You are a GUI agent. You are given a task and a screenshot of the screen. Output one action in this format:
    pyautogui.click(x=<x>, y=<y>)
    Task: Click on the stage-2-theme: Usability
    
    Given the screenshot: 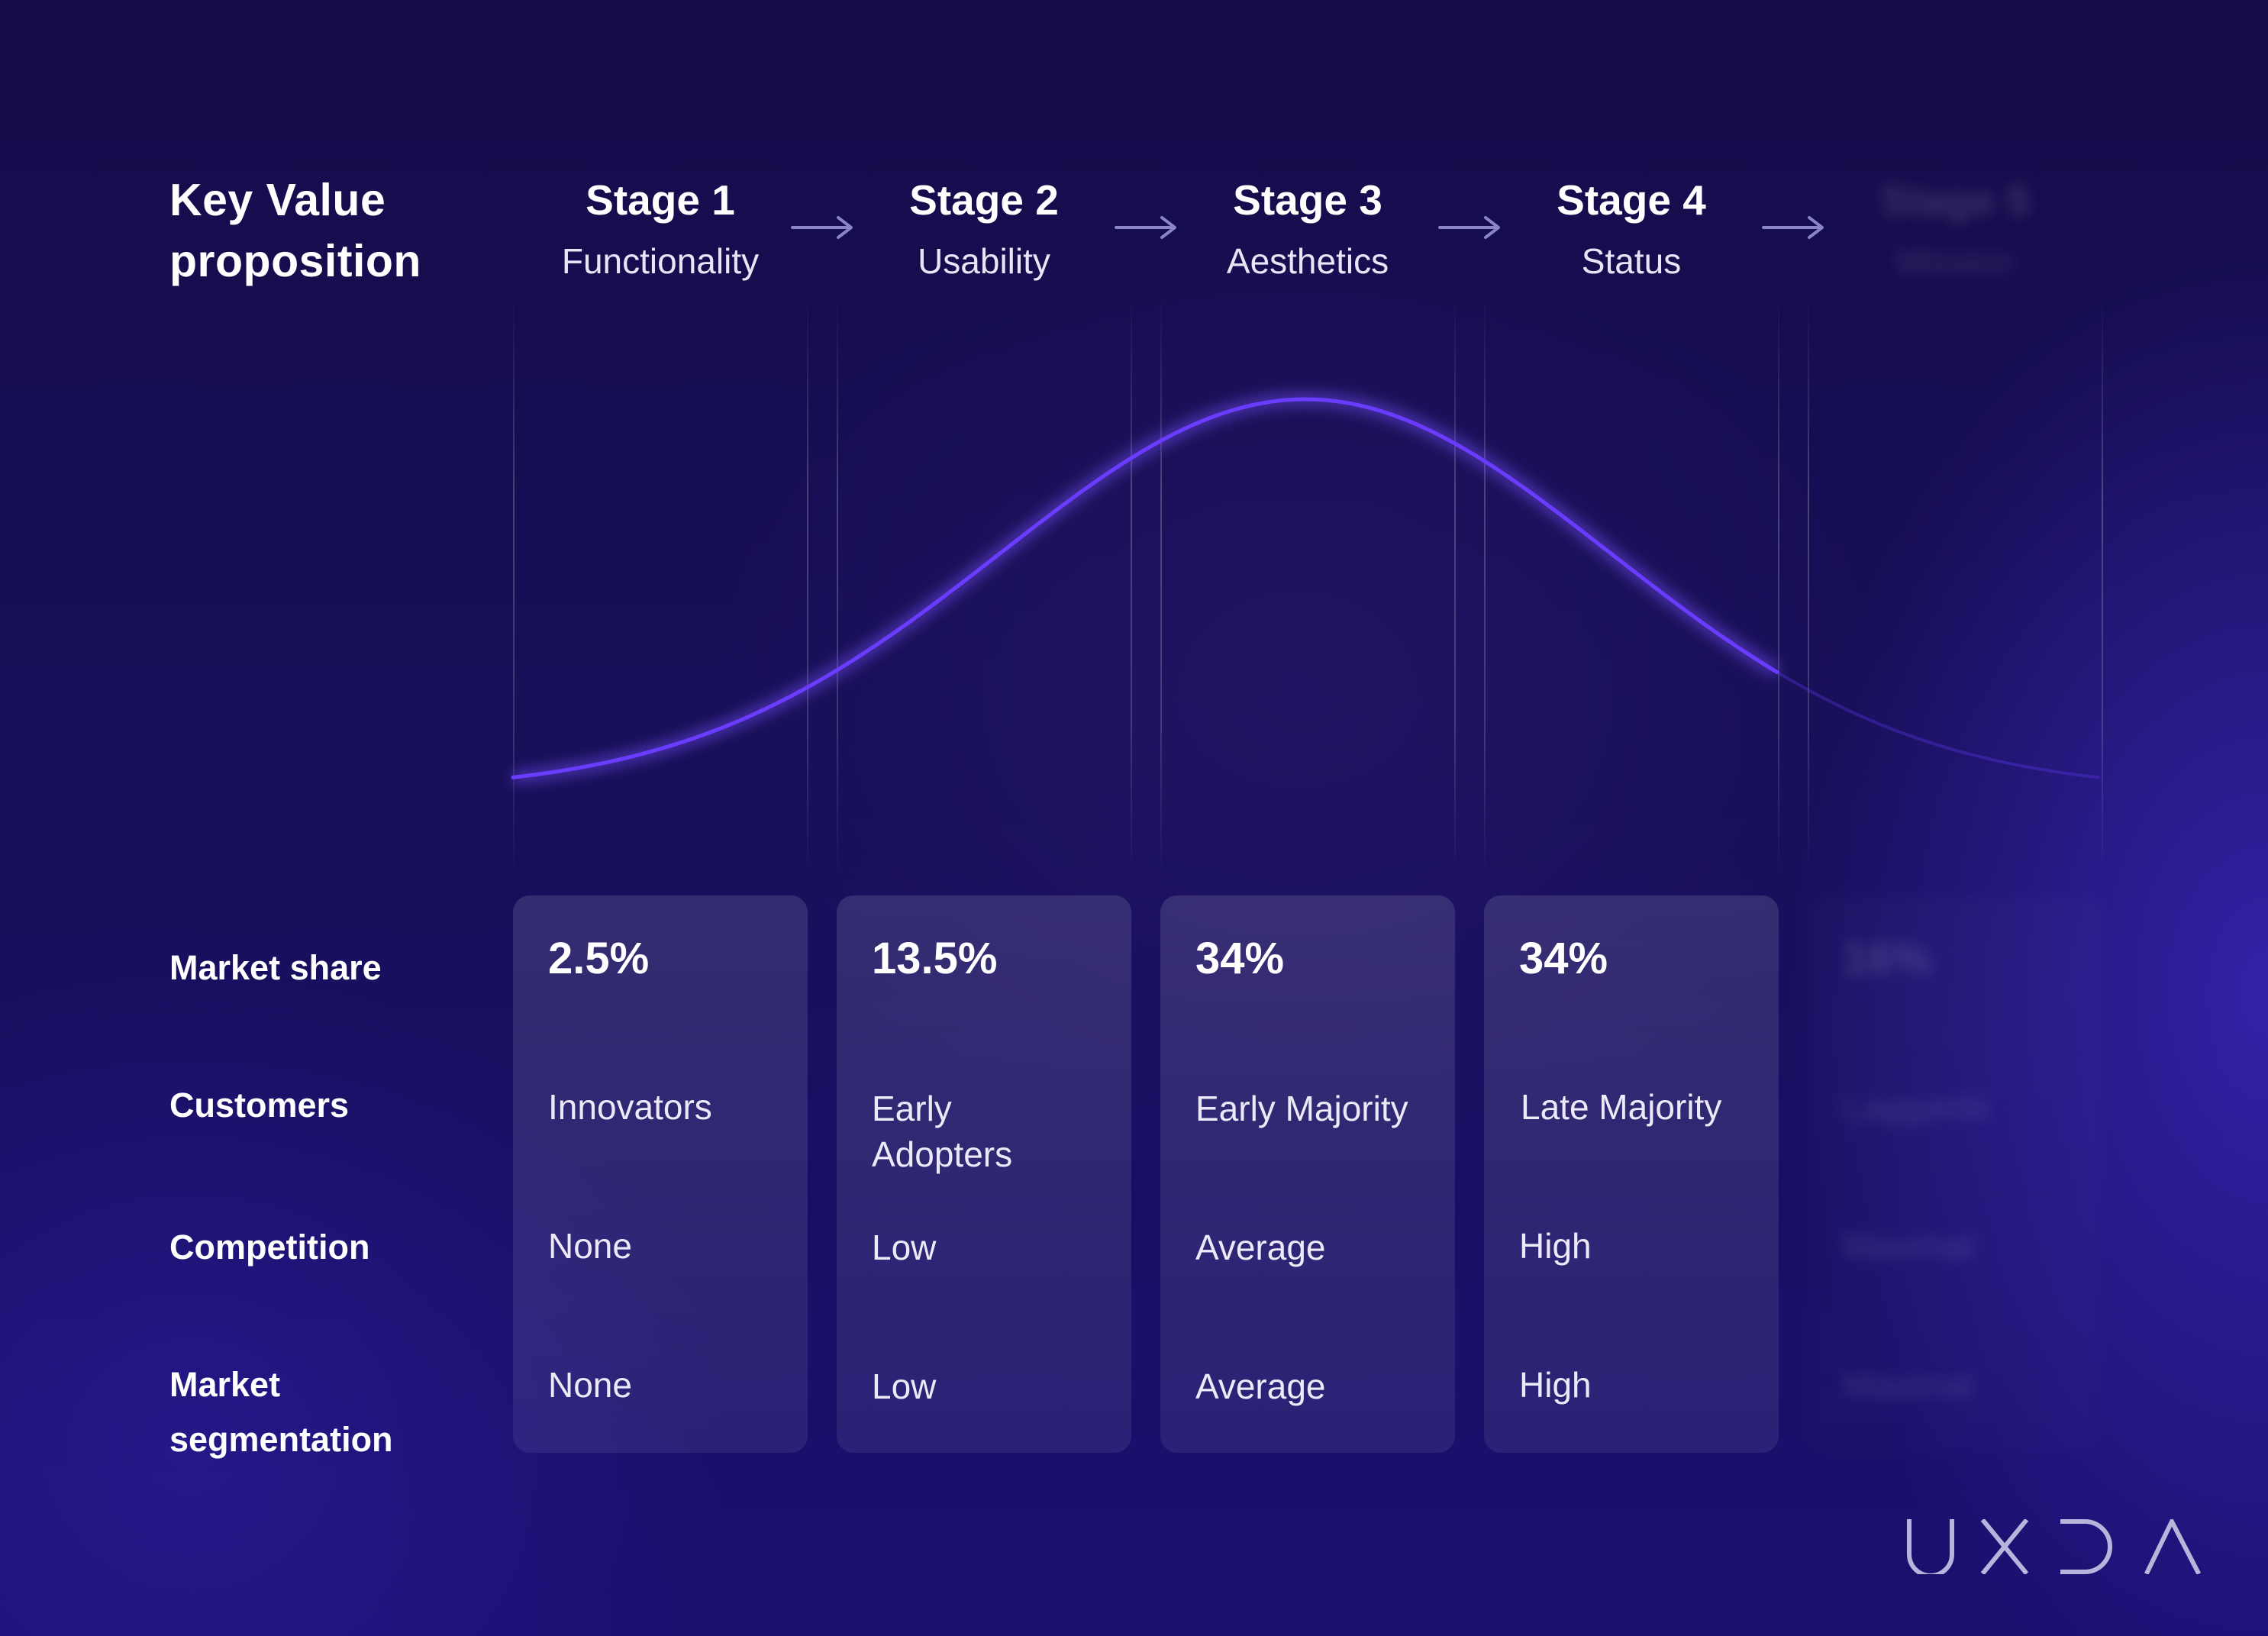 What is the action you would take?
    pyautogui.click(x=984, y=261)
    